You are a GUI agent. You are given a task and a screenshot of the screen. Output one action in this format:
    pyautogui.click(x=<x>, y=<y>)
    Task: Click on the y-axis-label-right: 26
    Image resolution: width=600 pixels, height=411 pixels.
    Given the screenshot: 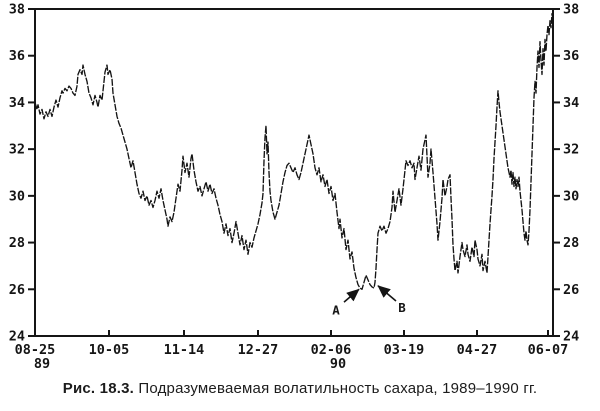 What is the action you would take?
    pyautogui.click(x=571, y=290)
    